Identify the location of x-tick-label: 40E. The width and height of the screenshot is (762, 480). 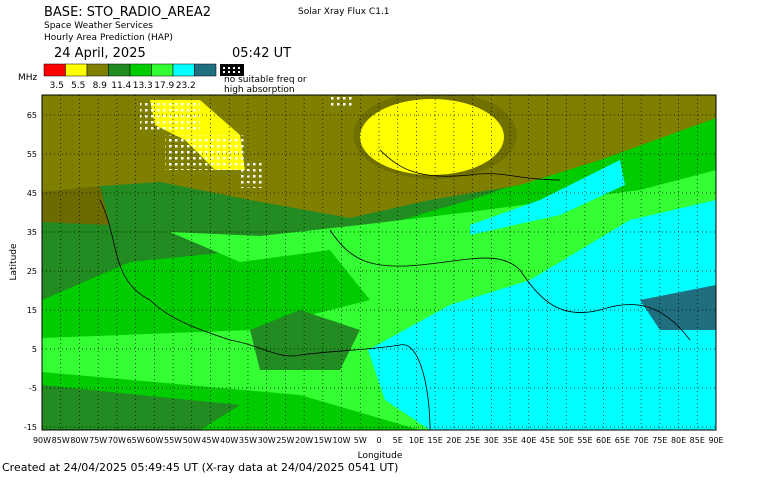
(528, 440).